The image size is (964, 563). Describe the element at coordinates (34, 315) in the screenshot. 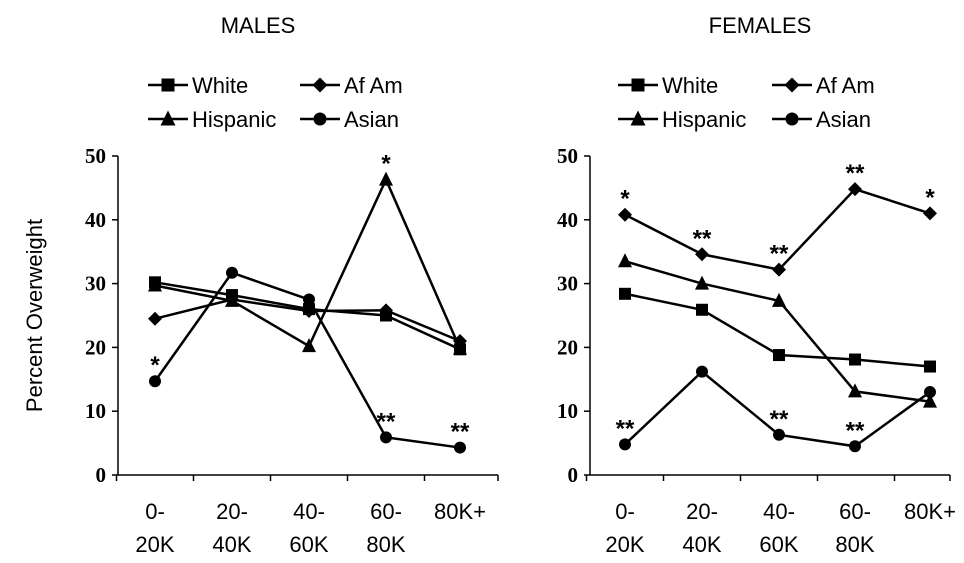

I see `y-axis-label: Percent Overweight` at that location.